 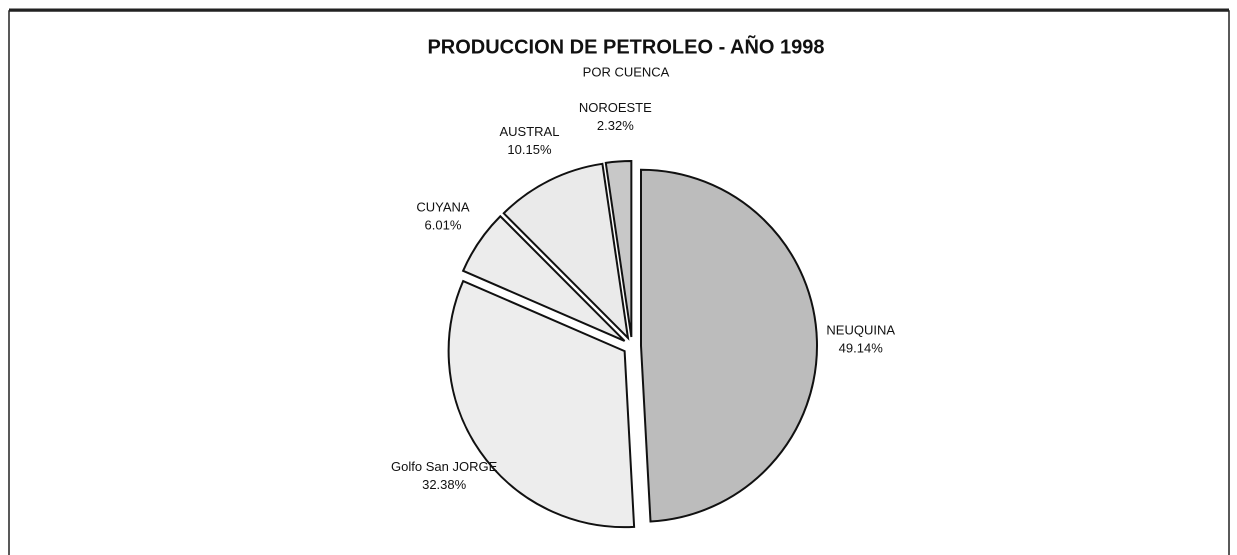 I want to click on slice-value: 2.32%, so click(x=615, y=125).